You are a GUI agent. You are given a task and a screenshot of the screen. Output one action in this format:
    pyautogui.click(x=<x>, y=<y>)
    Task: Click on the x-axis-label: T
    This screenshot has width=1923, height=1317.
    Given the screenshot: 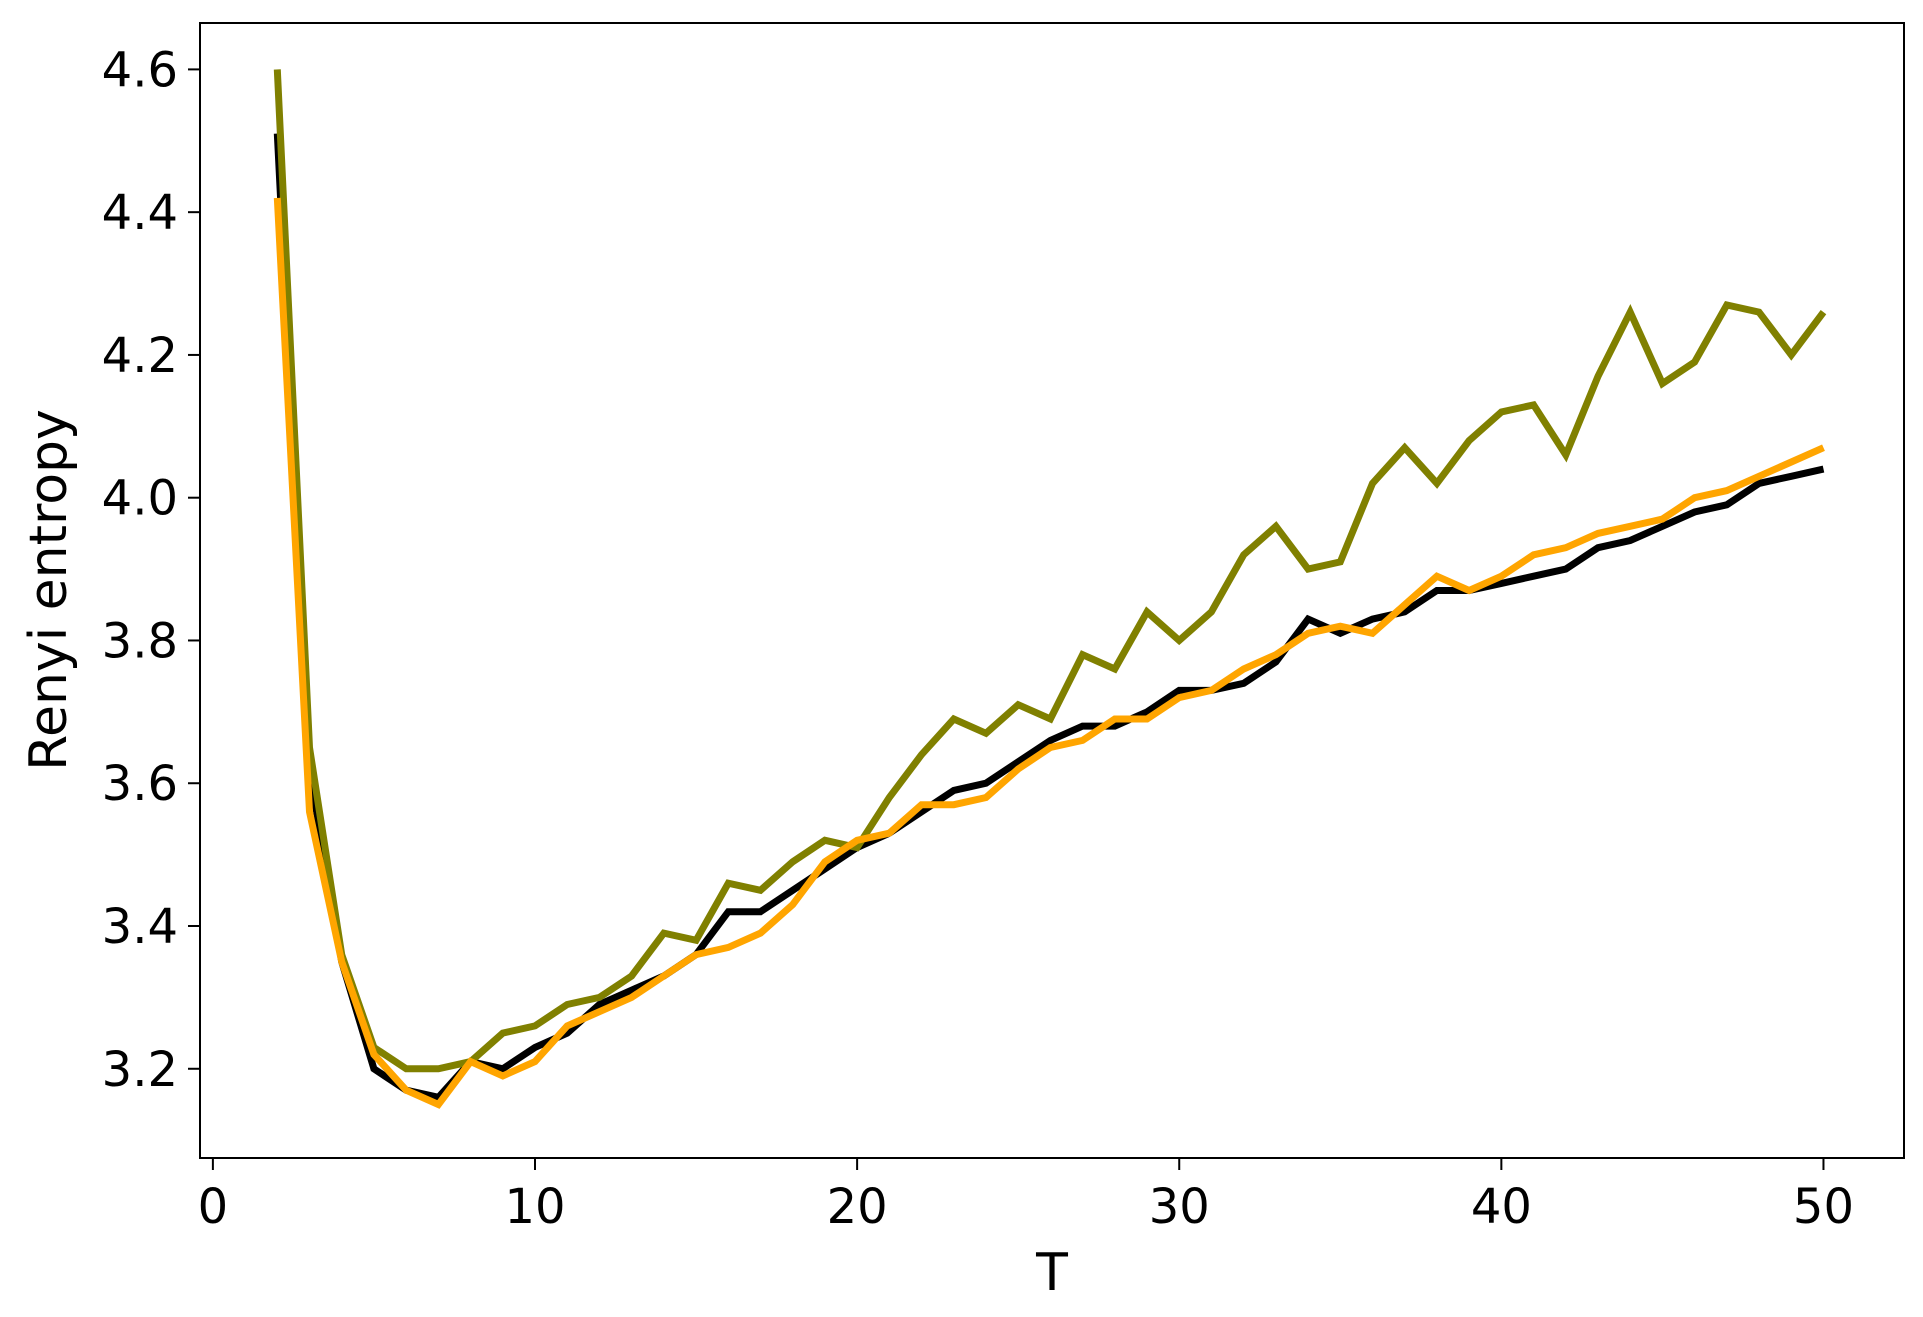 What is the action you would take?
    pyautogui.click(x=1051, y=1273)
    